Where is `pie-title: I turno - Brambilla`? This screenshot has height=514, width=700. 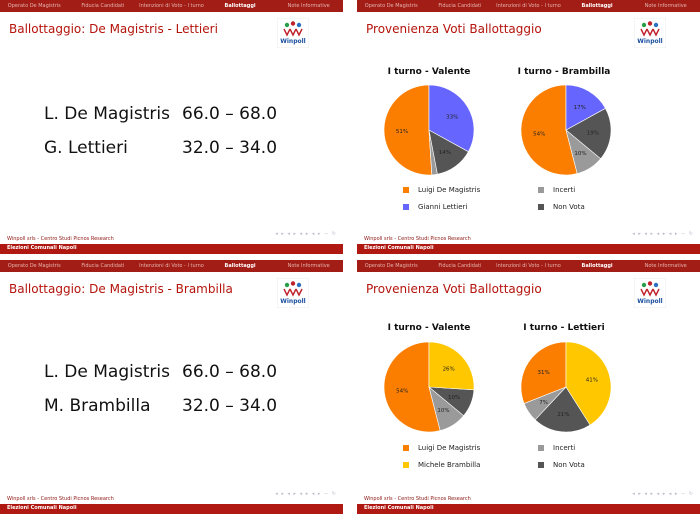 pie-title: I turno - Brambilla is located at coordinates (564, 72).